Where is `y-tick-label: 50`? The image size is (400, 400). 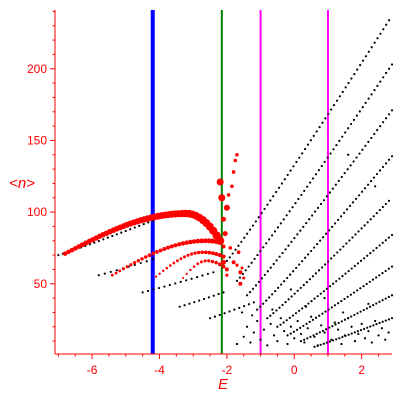 y-tick-label: 50 is located at coordinates (41, 284).